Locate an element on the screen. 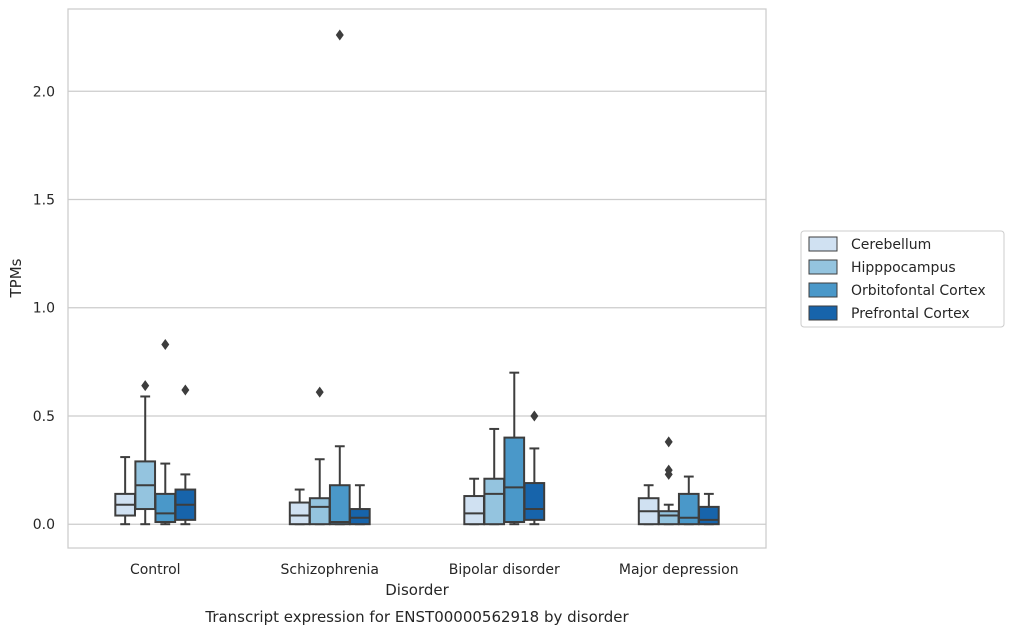 This screenshot has height=634, width=1014. y-tick-label: 1.0 is located at coordinates (44, 309).